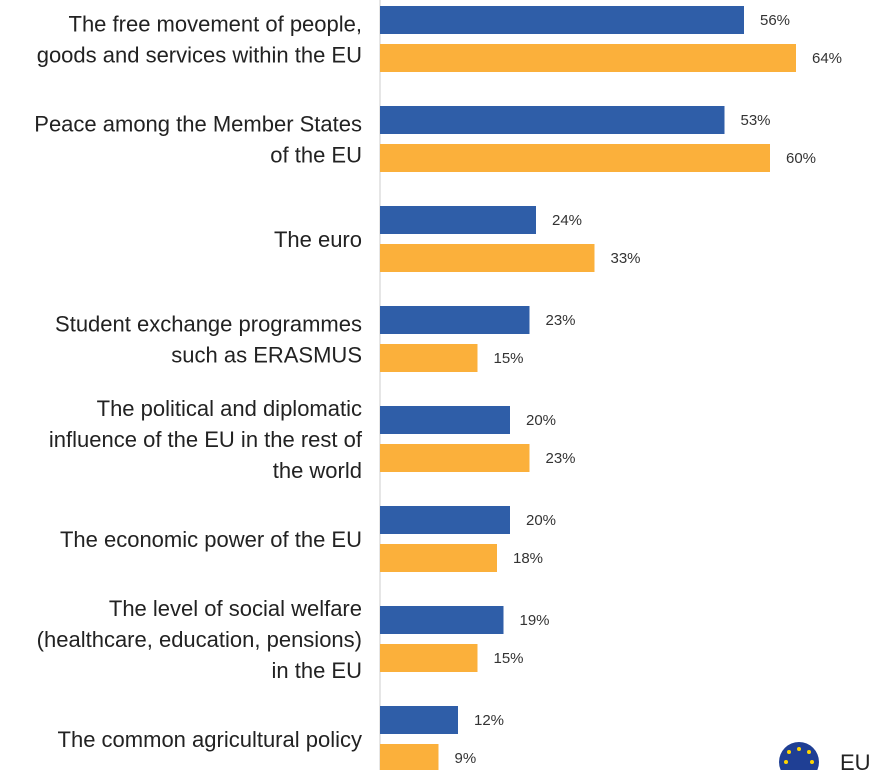 The height and width of the screenshot is (770, 870). Describe the element at coordinates (316, 155) in the screenshot. I see `category-label: of the EU` at that location.